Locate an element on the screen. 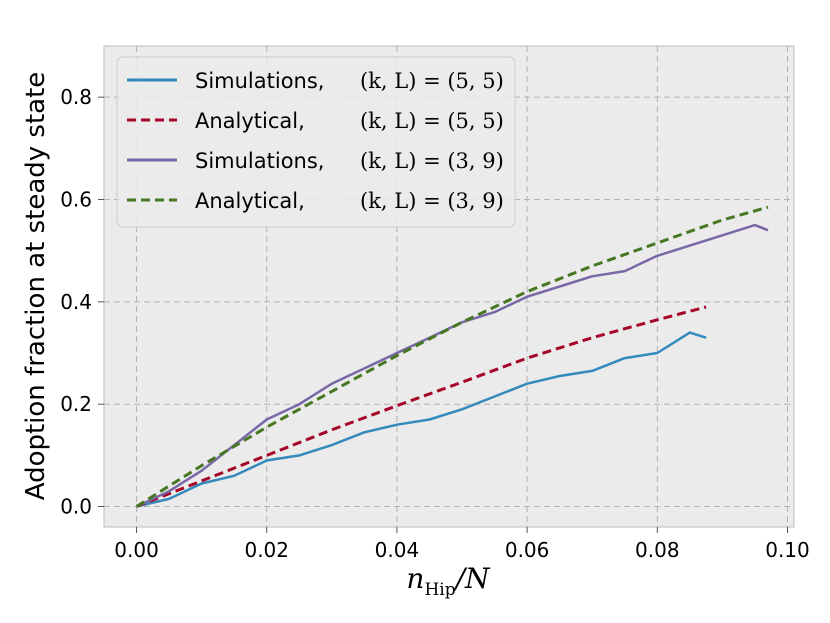 The height and width of the screenshot is (623, 830). y-axis-ticks: 0.0 0.2 0.4 0.6 0.8 is located at coordinates (82, 302).